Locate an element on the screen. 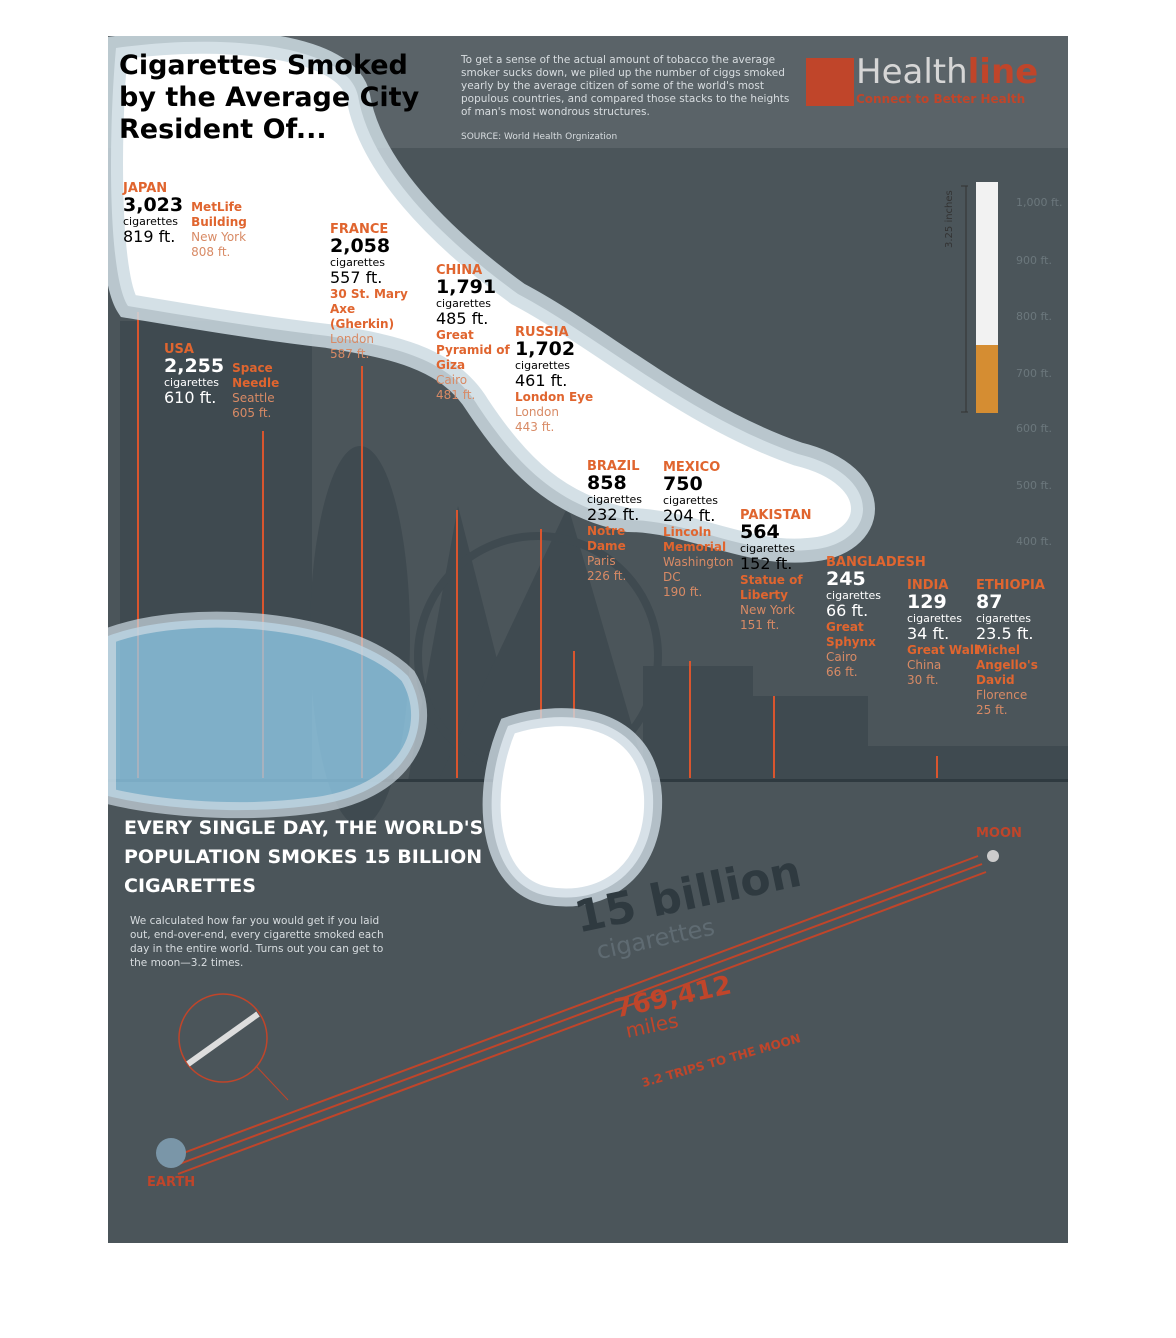  cigarette-icon is located at coordinates (223, 1039).